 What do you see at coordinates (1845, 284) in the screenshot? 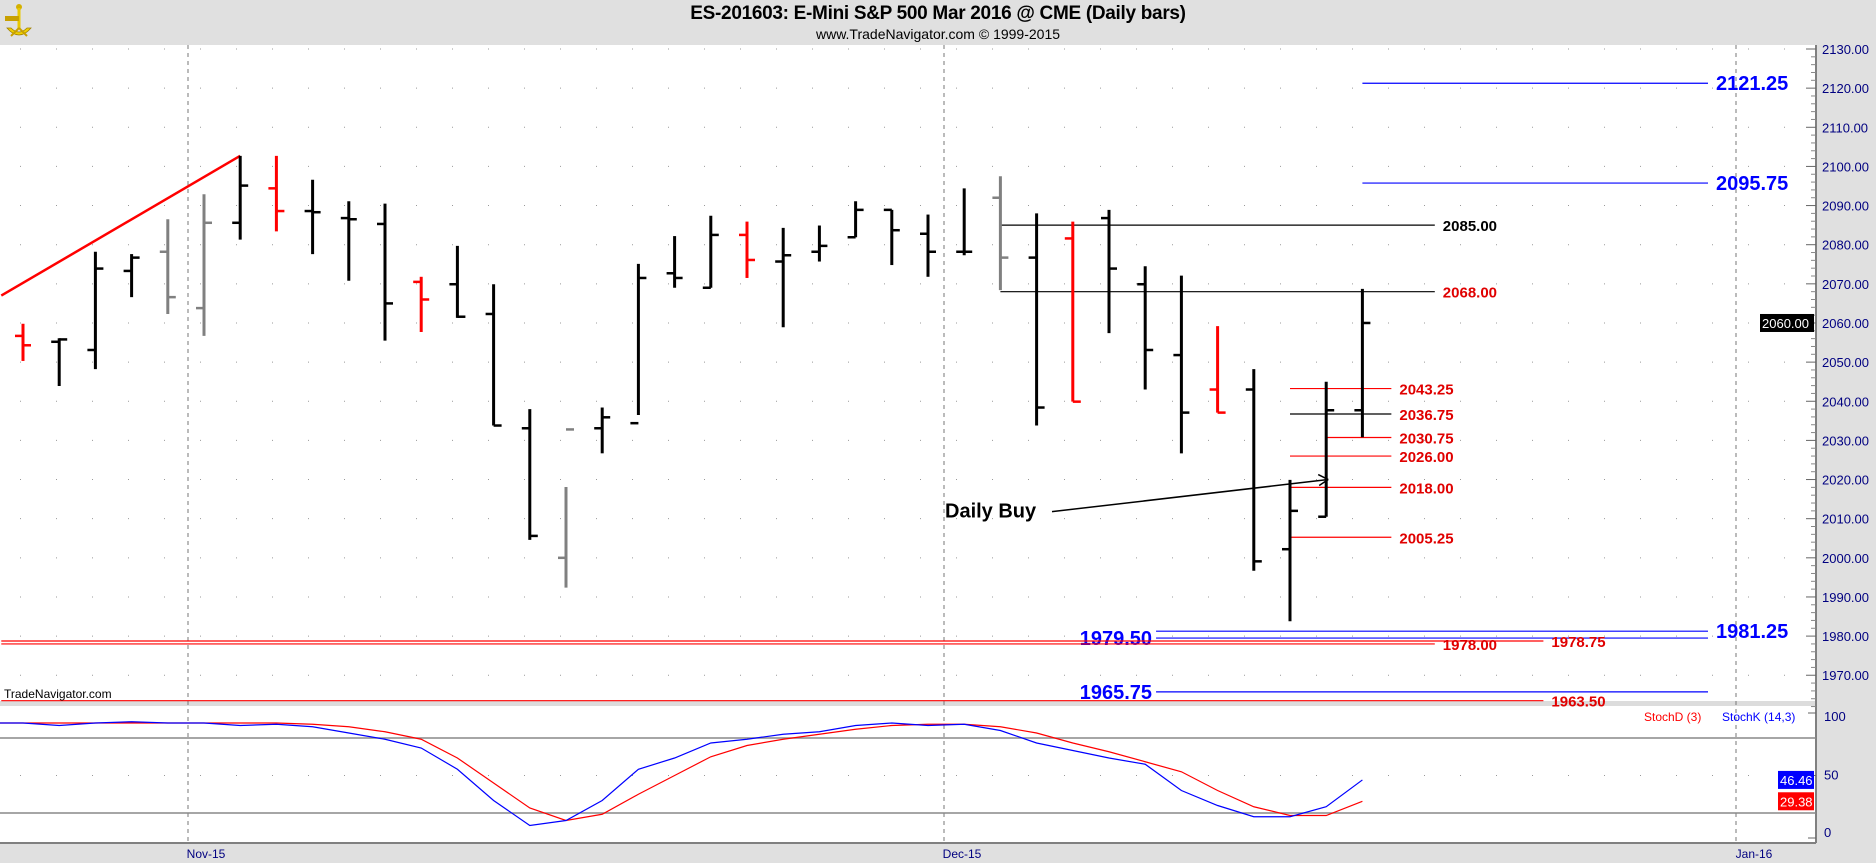
I see `price-tick-label: 2070.00` at bounding box center [1845, 284].